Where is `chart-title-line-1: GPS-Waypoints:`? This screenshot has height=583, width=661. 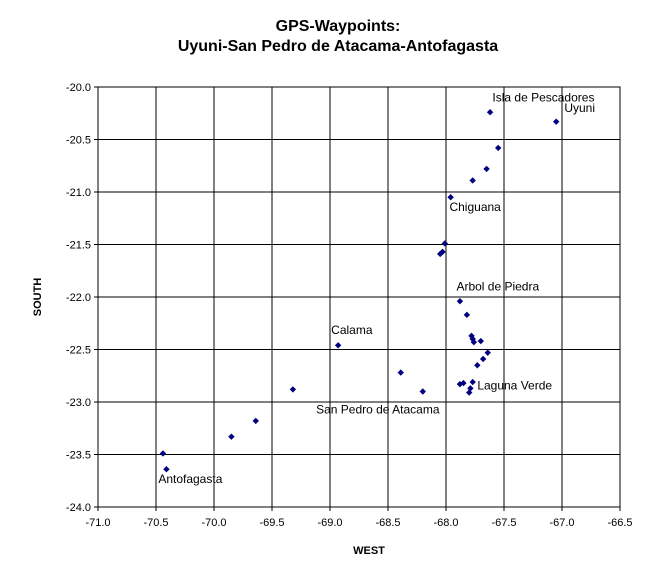
chart-title-line-1: GPS-Waypoints: is located at coordinates (338, 26).